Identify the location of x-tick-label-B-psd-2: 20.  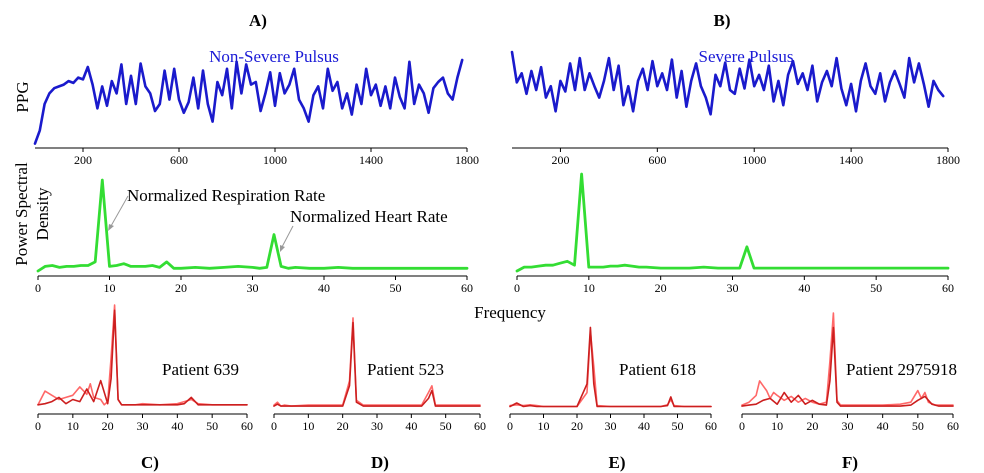
(661, 288).